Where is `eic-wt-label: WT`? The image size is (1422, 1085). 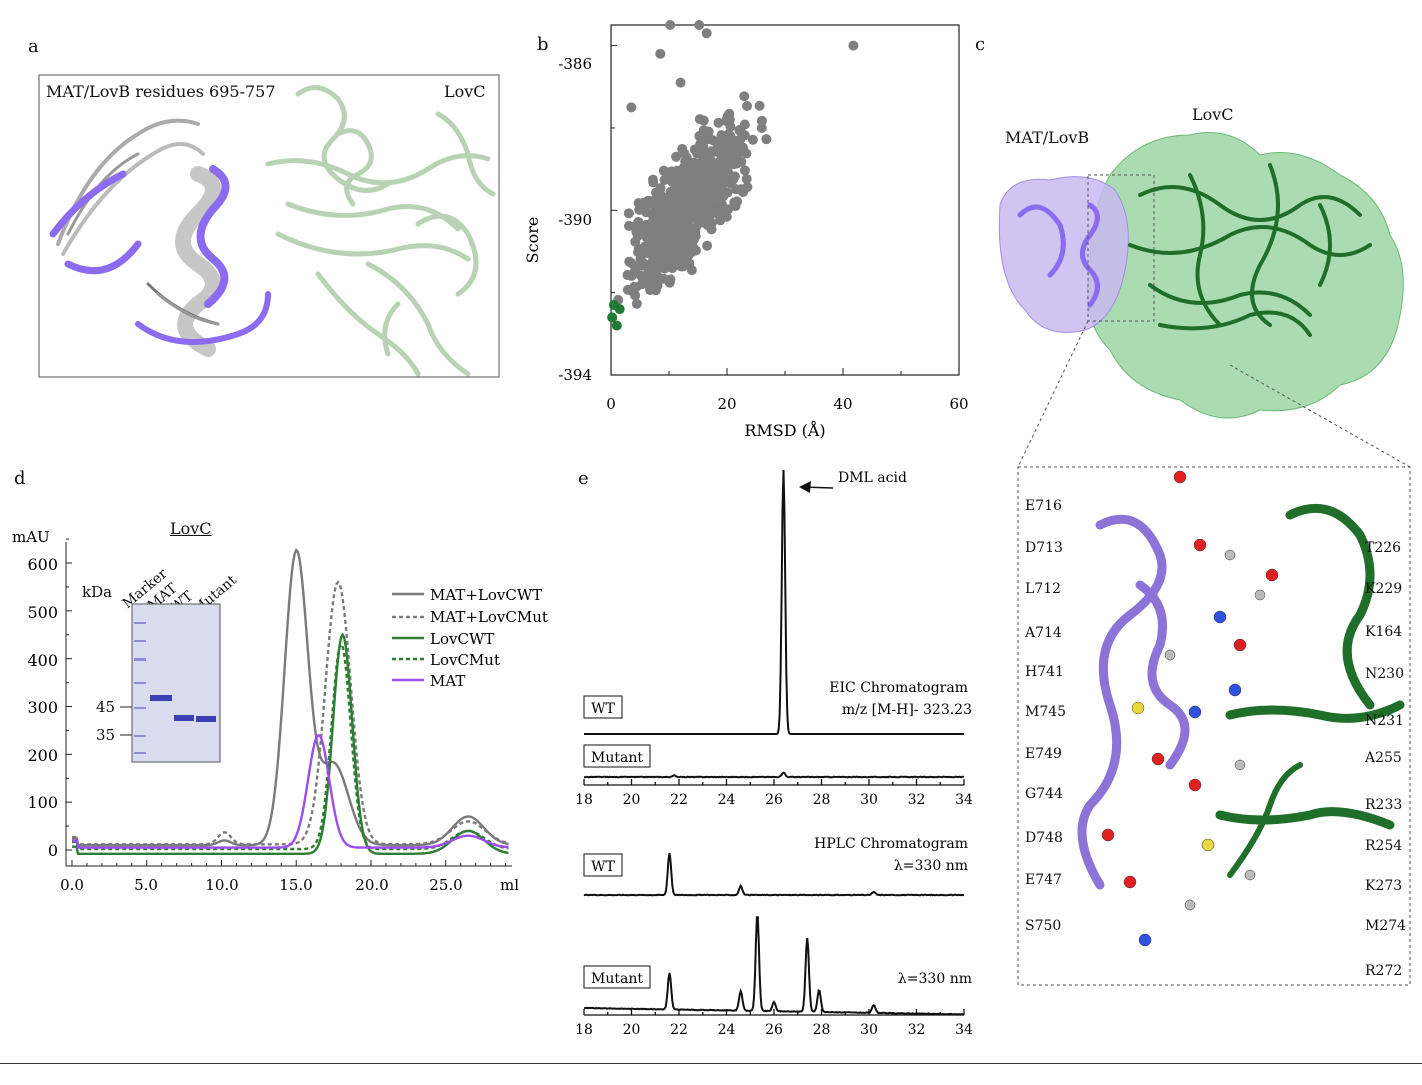 eic-wt-label: WT is located at coordinates (603, 709).